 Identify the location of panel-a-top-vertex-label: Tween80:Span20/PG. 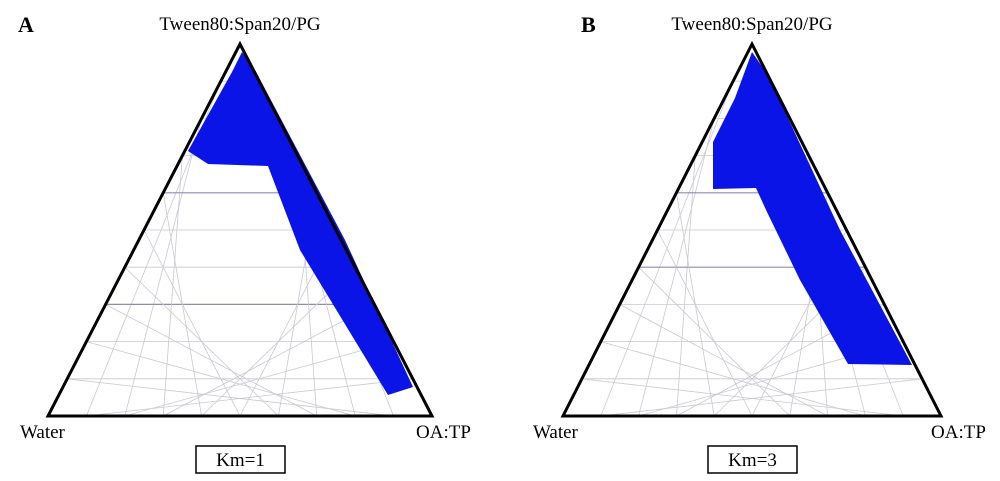
(239, 24).